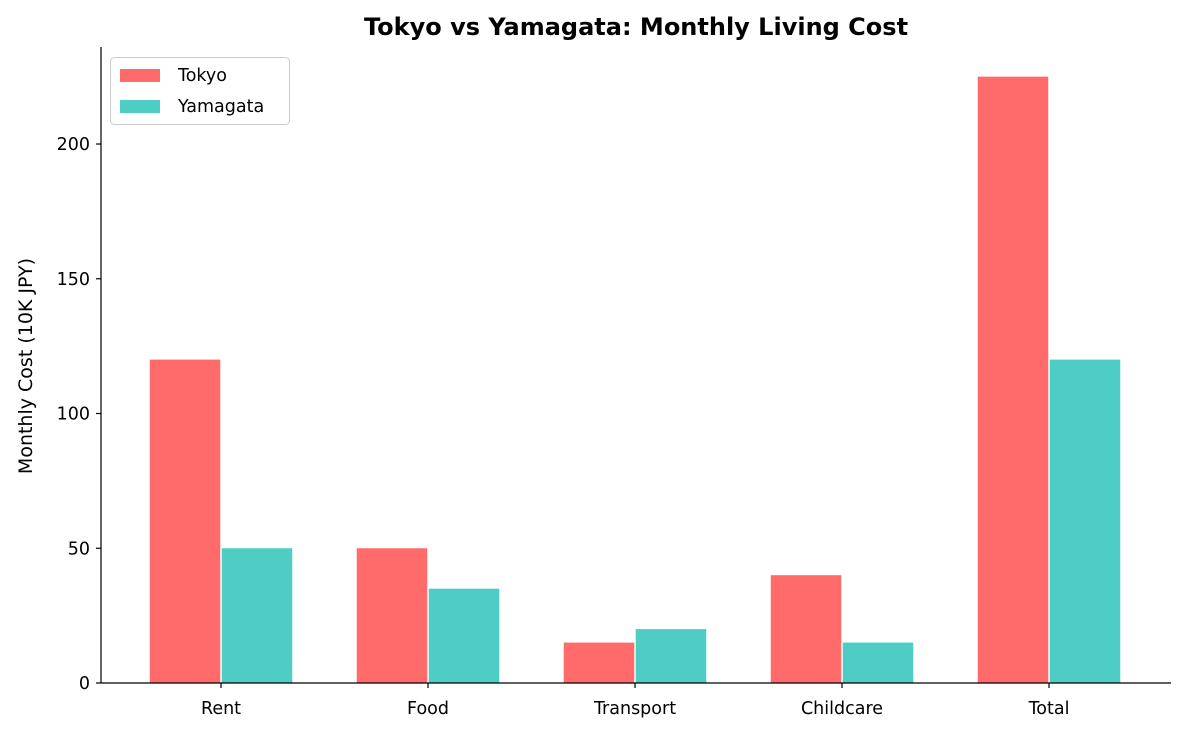  I want to click on legend-swatch-tokyo, so click(140, 75).